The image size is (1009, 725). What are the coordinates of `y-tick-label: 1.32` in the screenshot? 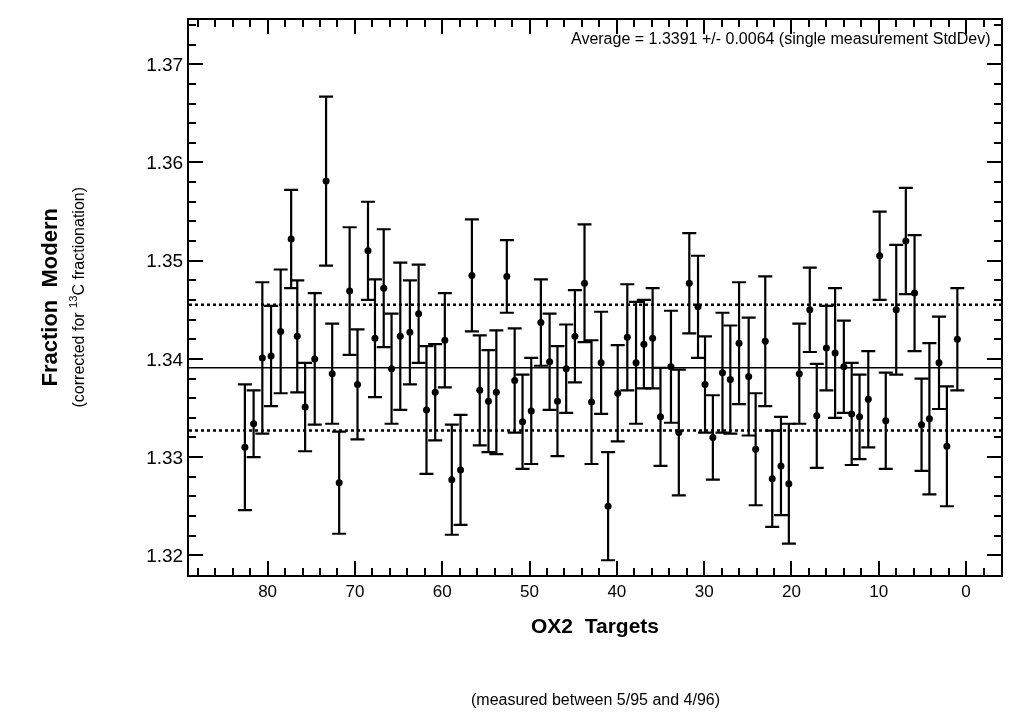 It's located at (165, 555).